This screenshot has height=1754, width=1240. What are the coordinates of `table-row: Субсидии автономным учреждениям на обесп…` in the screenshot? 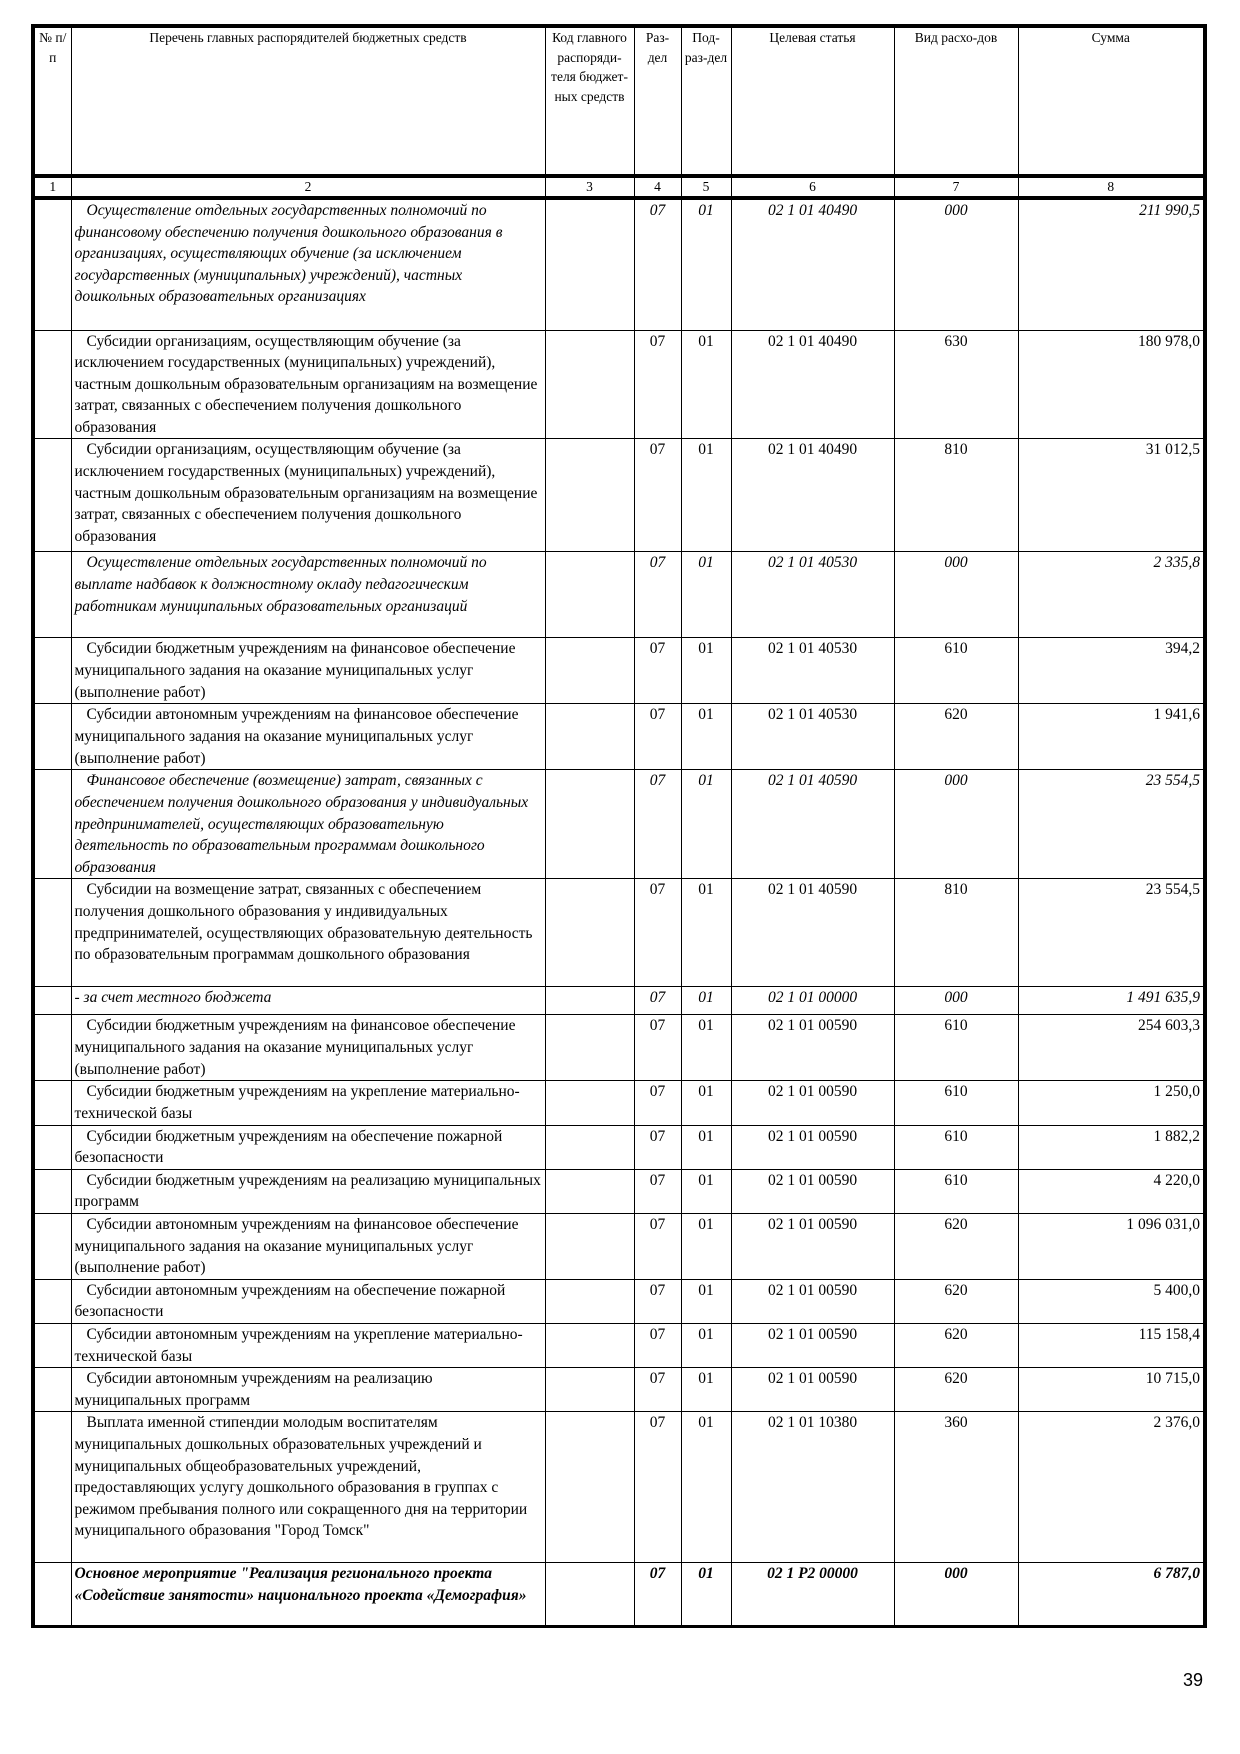 It's located at (619, 1301).